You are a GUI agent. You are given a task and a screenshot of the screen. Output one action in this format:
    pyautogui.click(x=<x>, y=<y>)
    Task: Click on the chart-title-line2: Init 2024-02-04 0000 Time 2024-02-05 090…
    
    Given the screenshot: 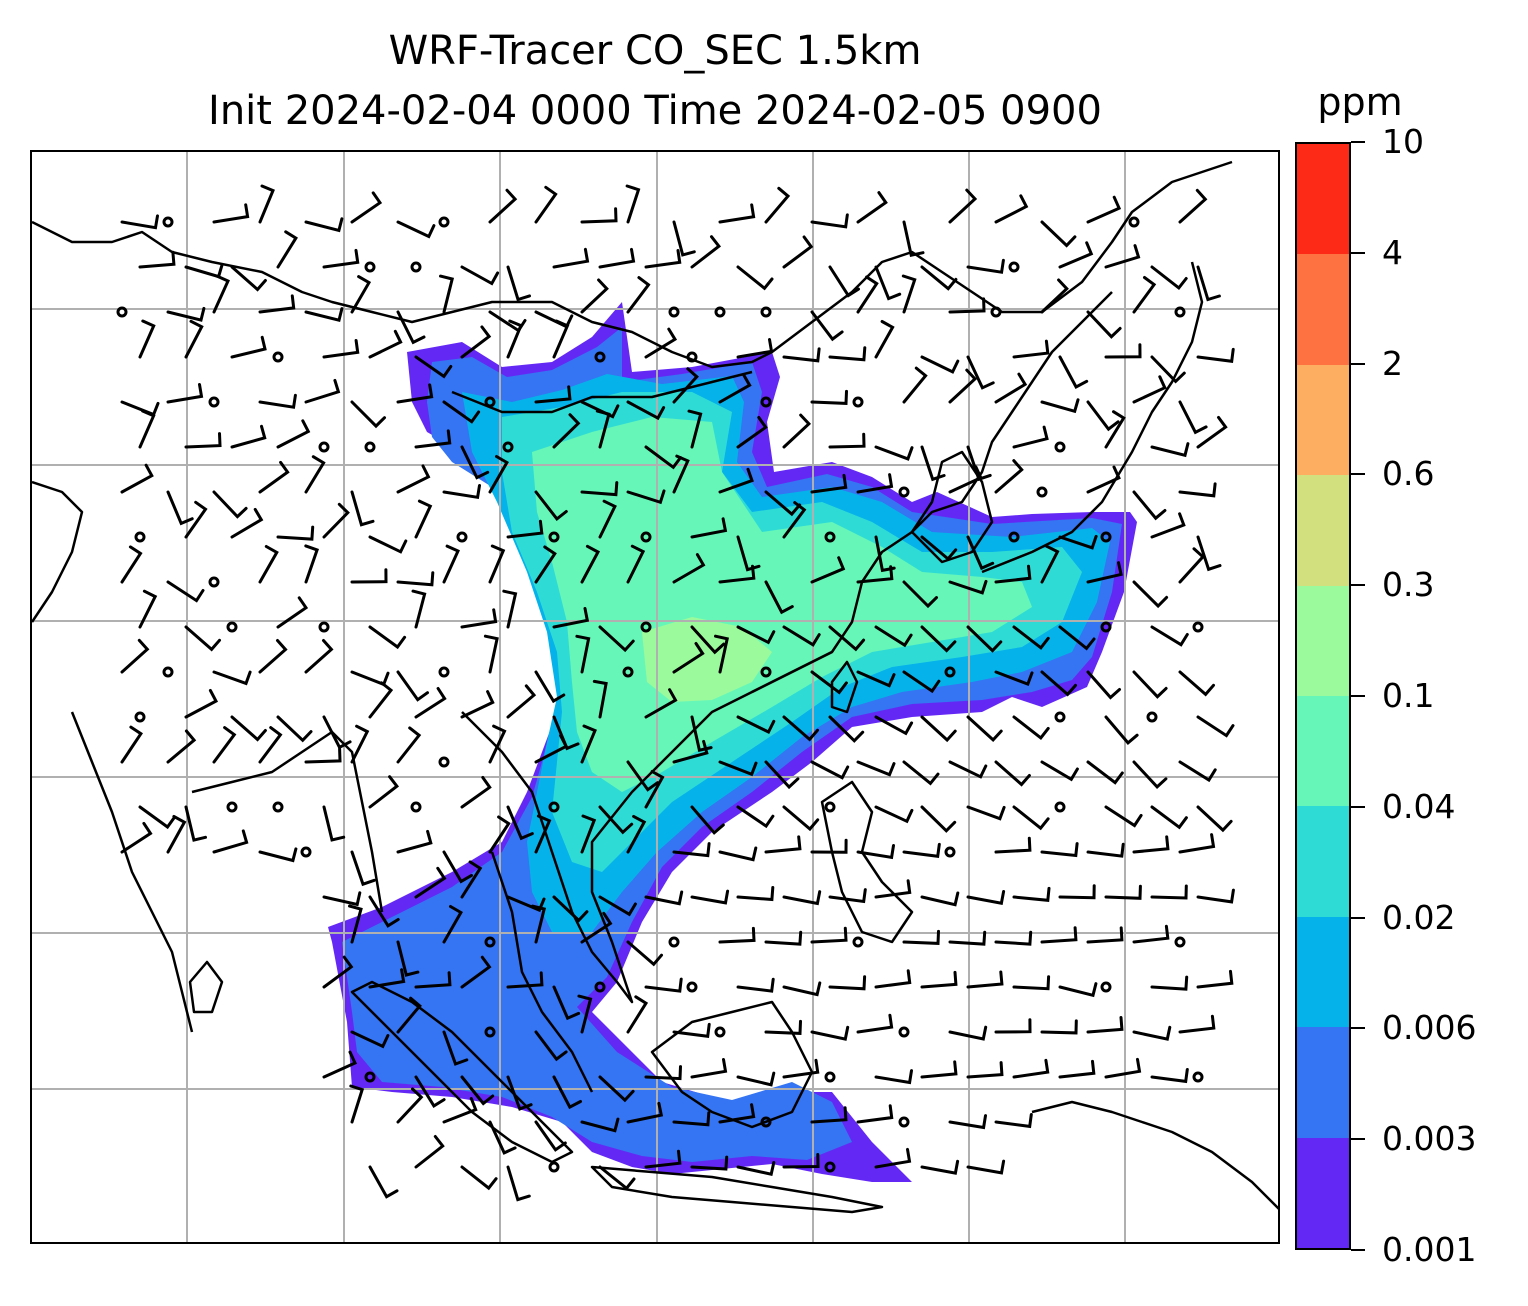 What is the action you would take?
    pyautogui.click(x=655, y=111)
    